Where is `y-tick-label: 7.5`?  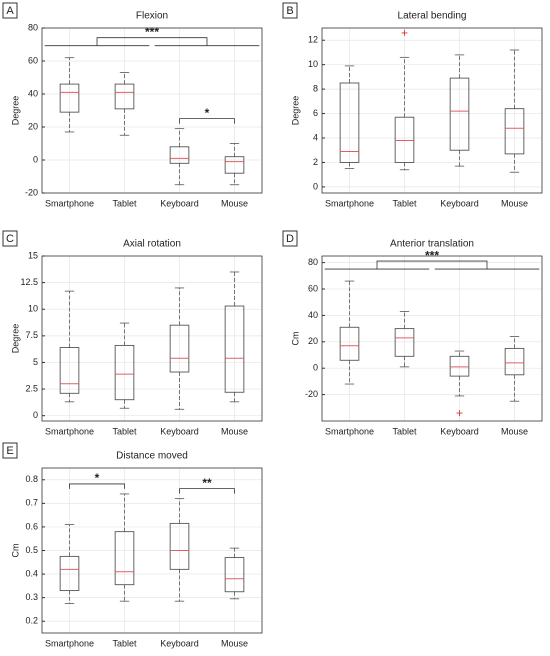
y-tick-label: 7.5 is located at coordinates (31, 335).